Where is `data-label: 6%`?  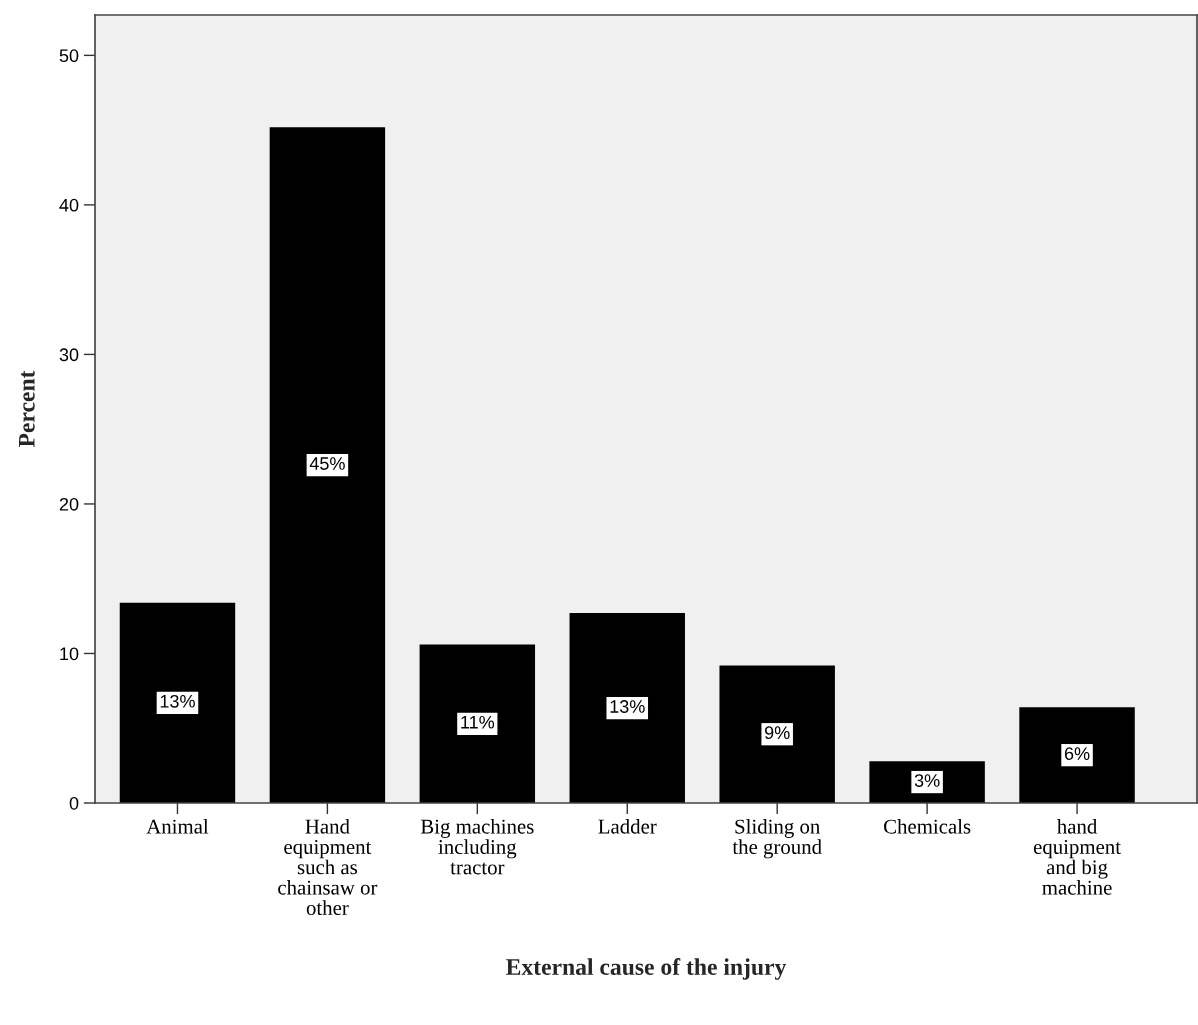
data-label: 6% is located at coordinates (1077, 753).